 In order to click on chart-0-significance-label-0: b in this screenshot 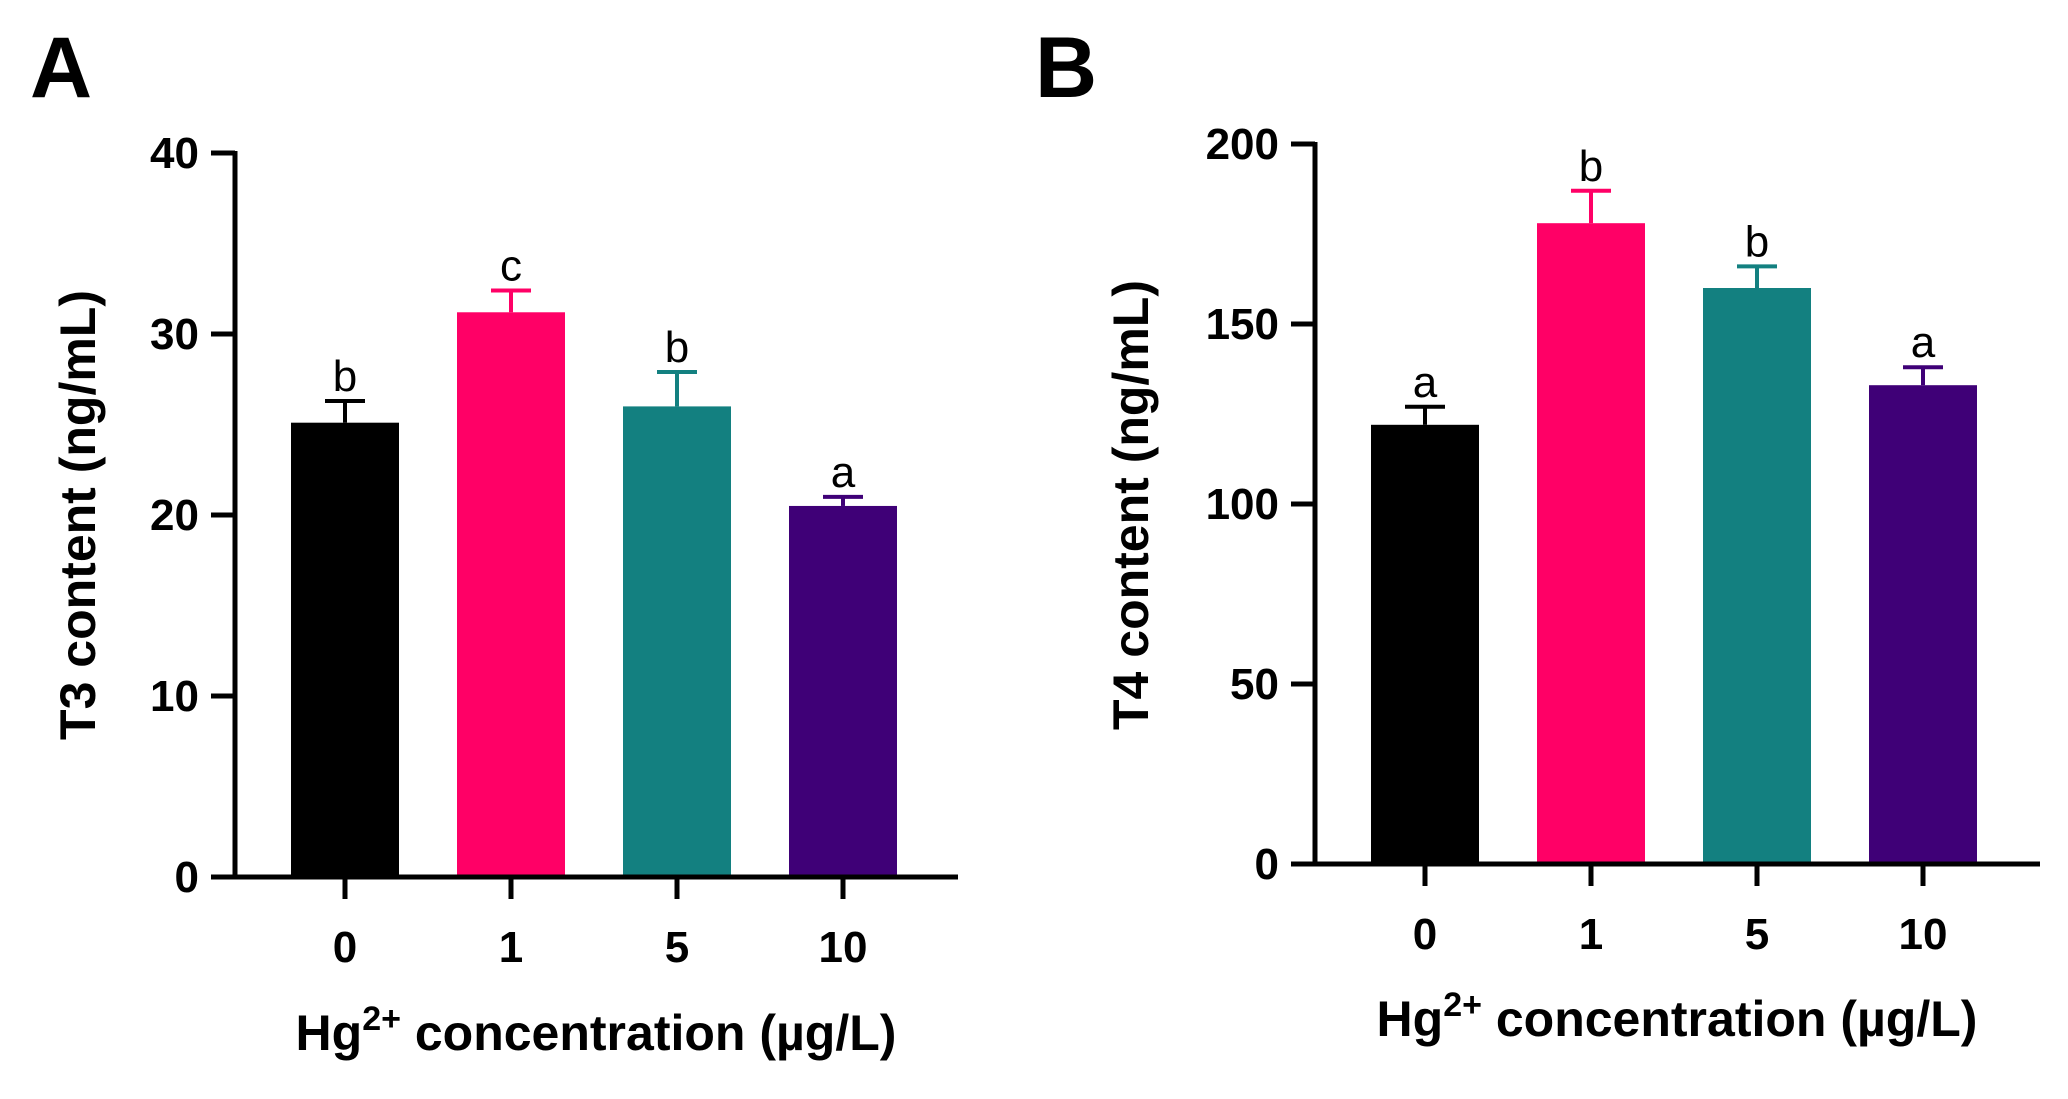, I will do `click(345, 376)`.